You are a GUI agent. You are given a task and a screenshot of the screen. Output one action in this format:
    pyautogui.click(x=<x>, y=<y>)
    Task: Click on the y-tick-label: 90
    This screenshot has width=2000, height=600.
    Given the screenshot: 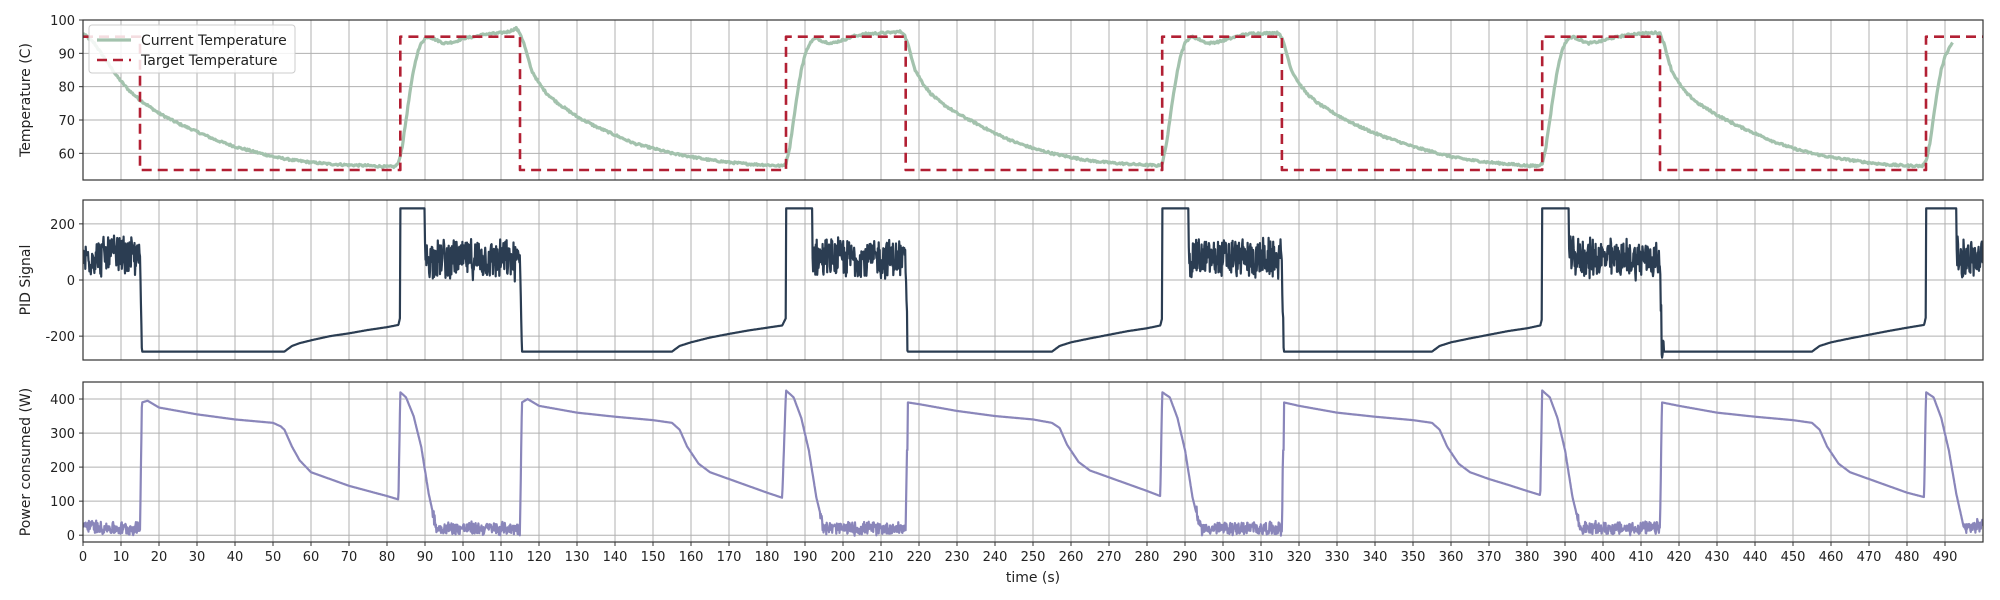 What is the action you would take?
    pyautogui.click(x=66, y=54)
    